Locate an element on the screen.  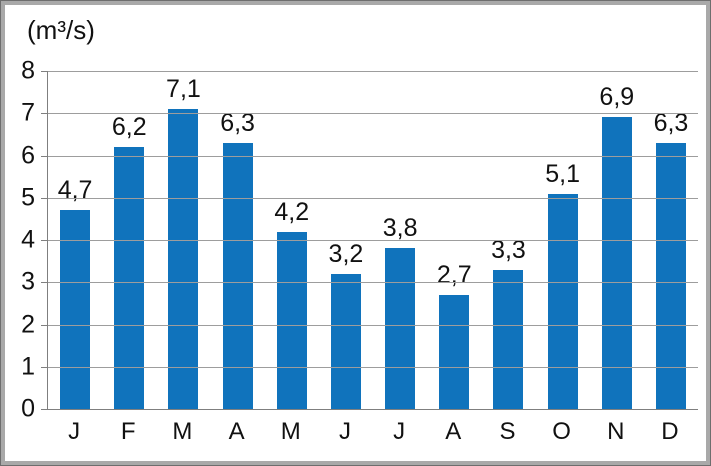
bar-column: 5,1 is located at coordinates (563, 240).